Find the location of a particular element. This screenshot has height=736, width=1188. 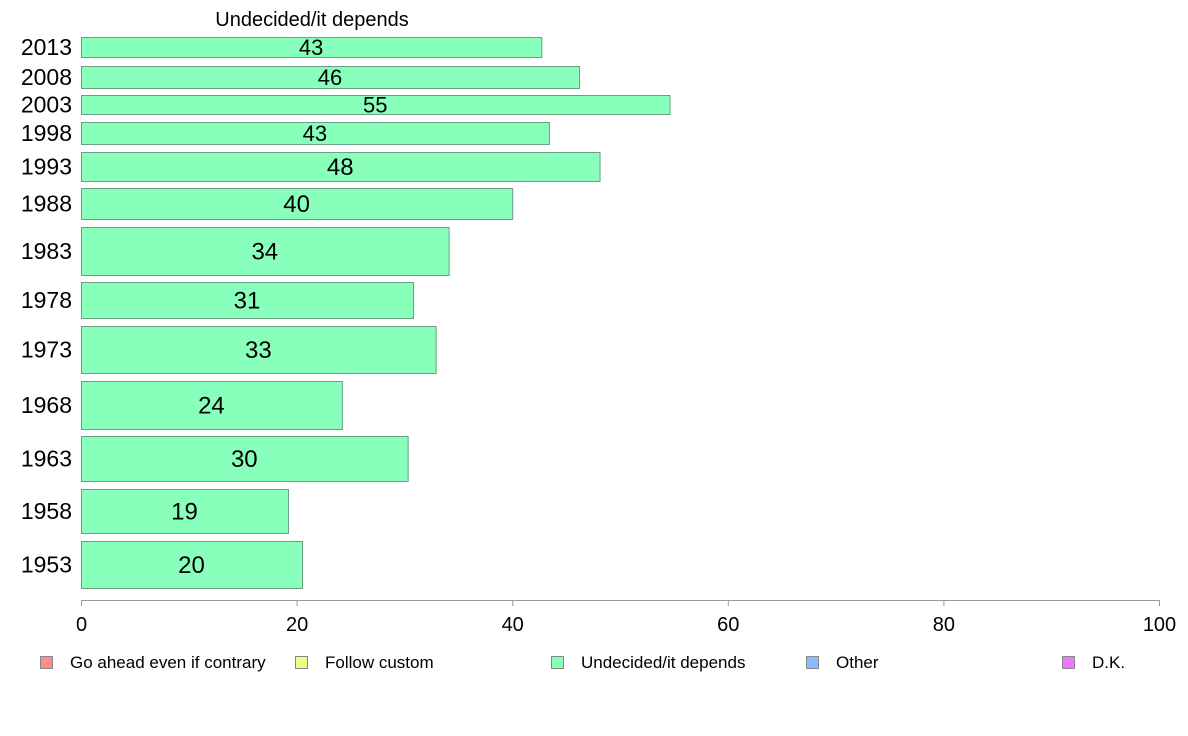

x-tick-label-100: 100 is located at coordinates (1159, 625).